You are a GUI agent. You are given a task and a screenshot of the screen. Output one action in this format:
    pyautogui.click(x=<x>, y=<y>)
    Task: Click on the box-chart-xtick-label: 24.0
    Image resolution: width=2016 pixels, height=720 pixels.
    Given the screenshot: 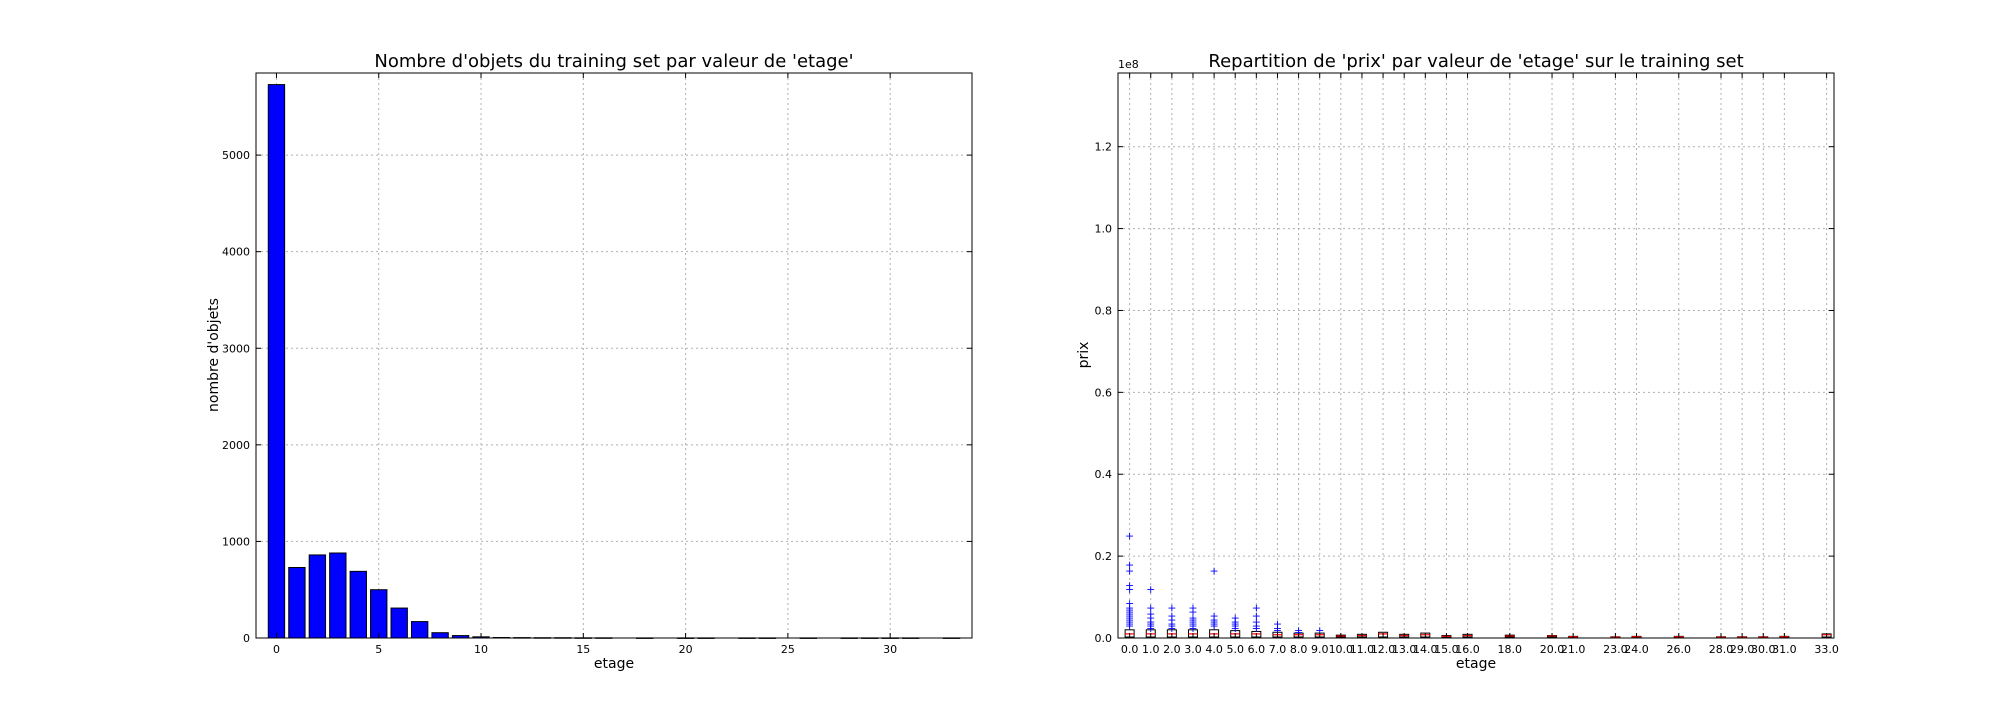 What is the action you would take?
    pyautogui.click(x=1636, y=649)
    